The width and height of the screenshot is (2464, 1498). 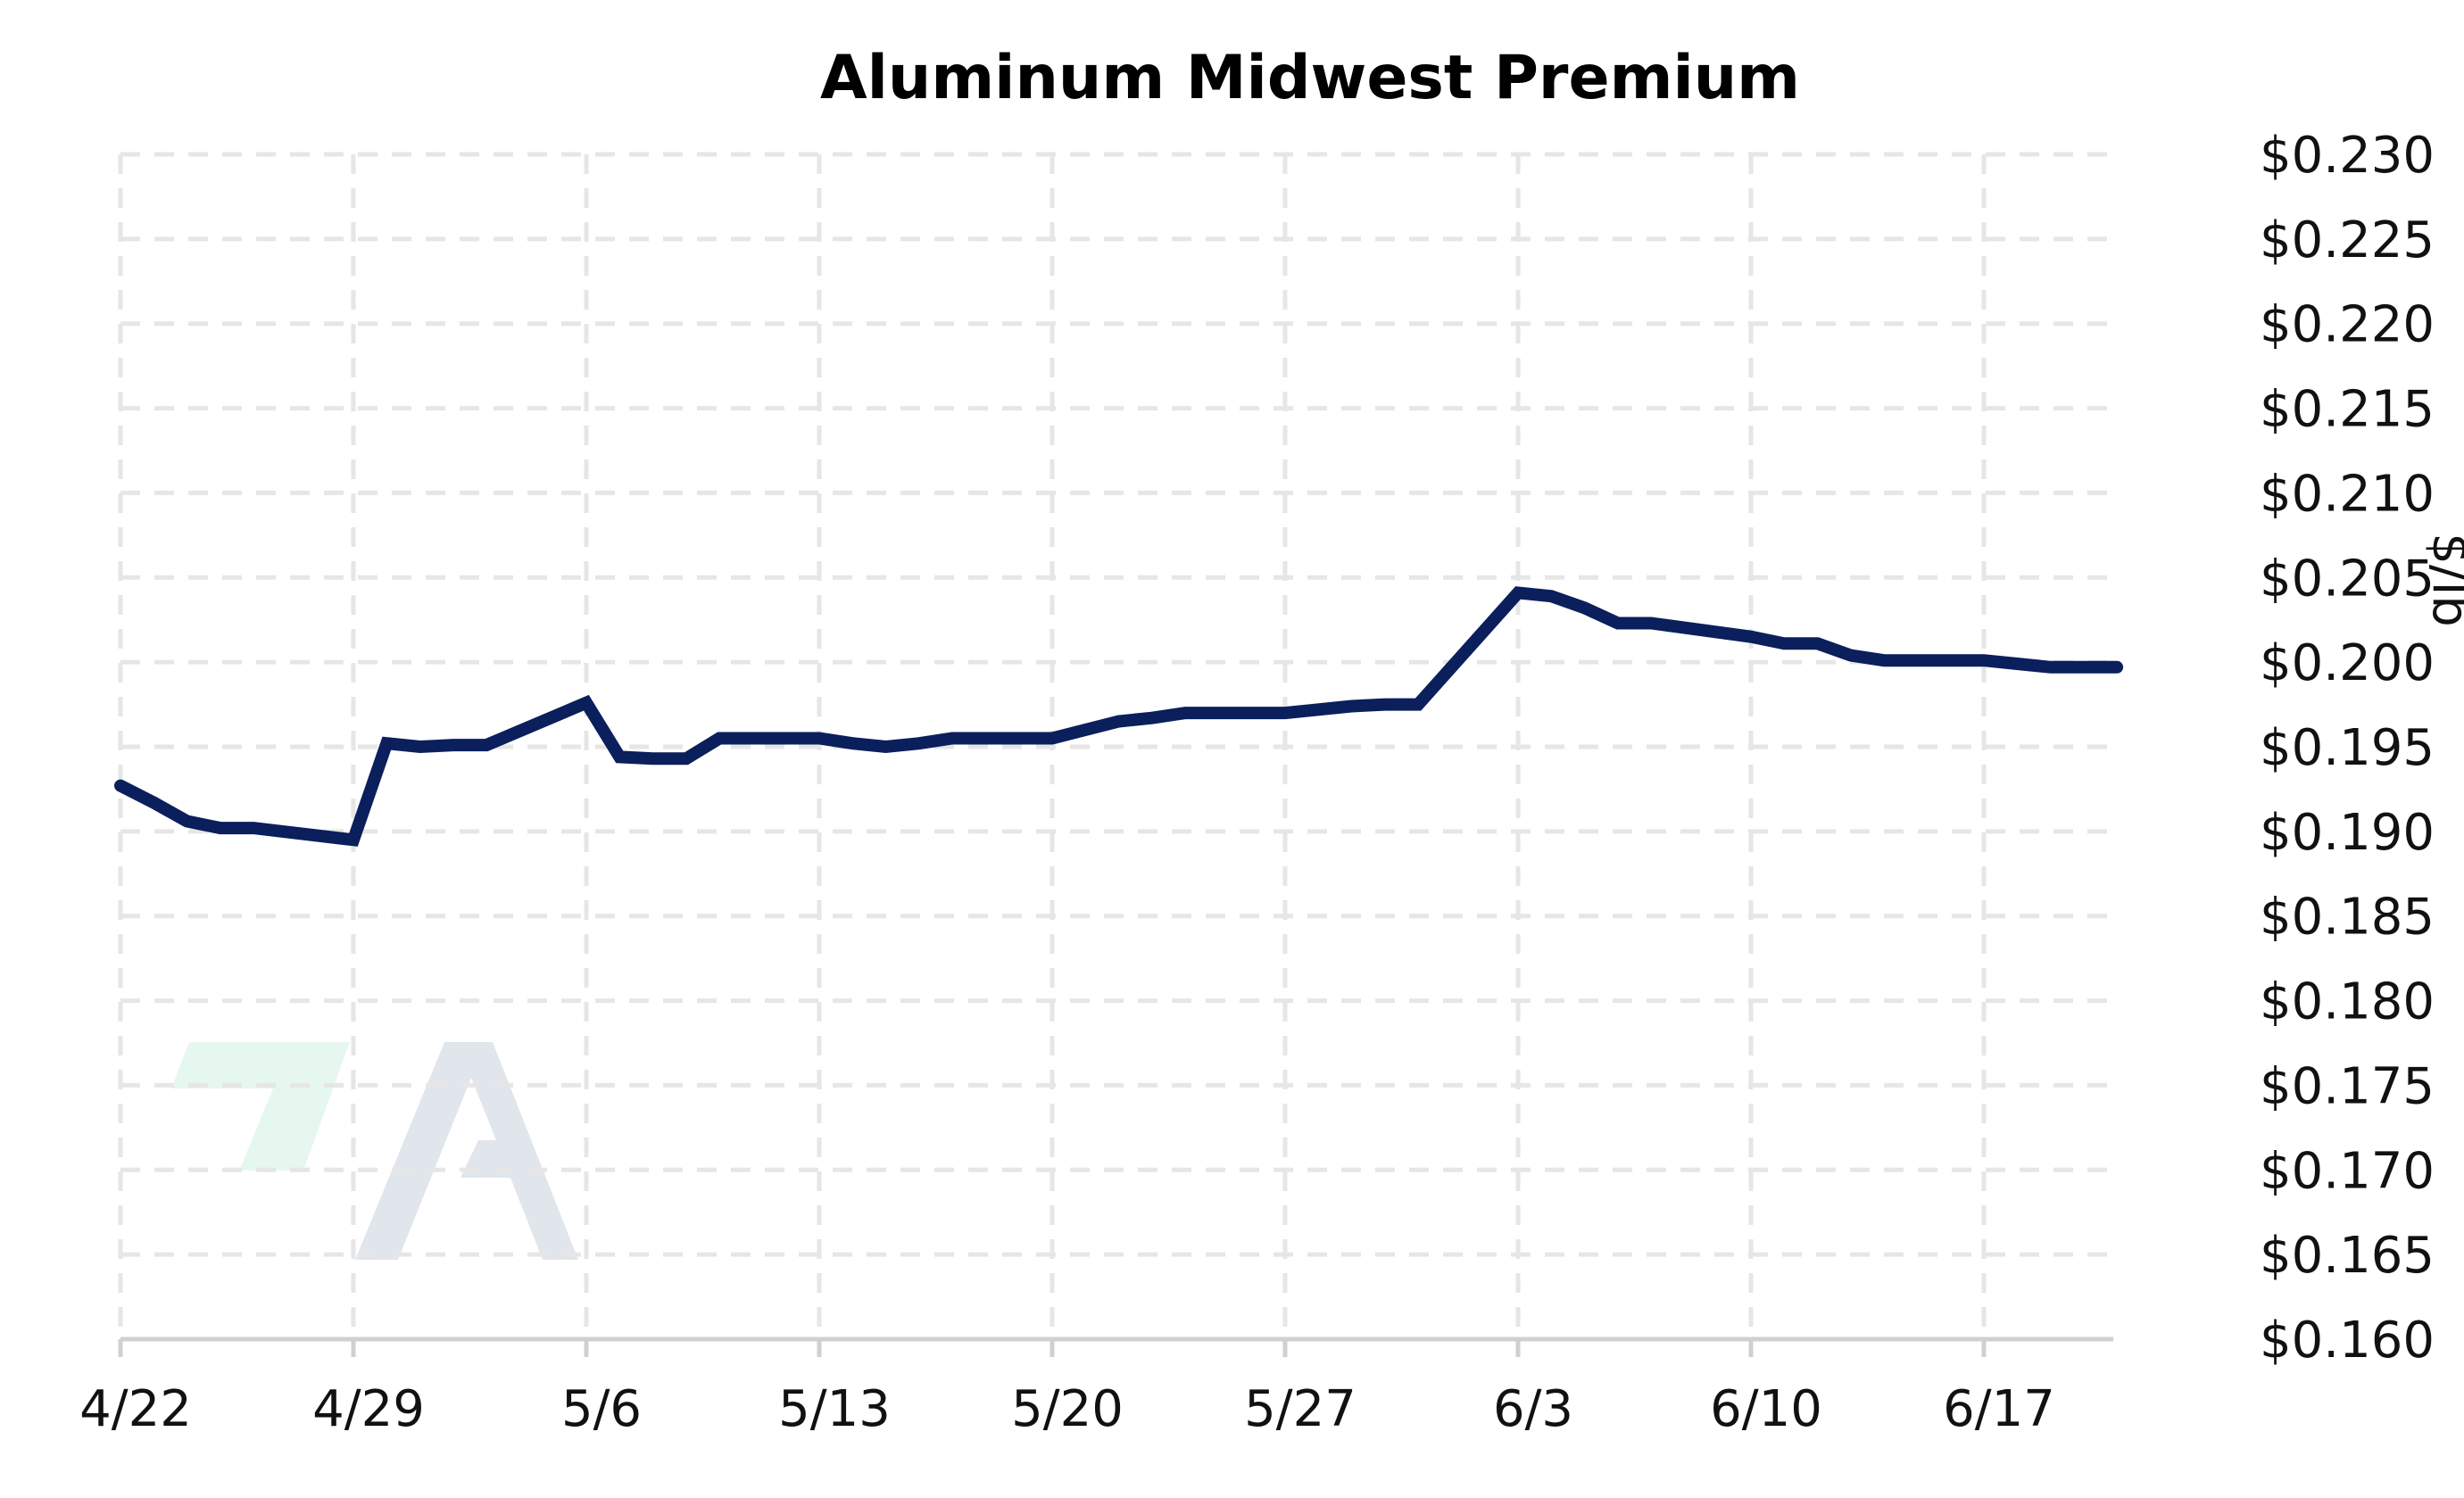 I want to click on y-tick-label: $0.215, so click(x=2347, y=410).